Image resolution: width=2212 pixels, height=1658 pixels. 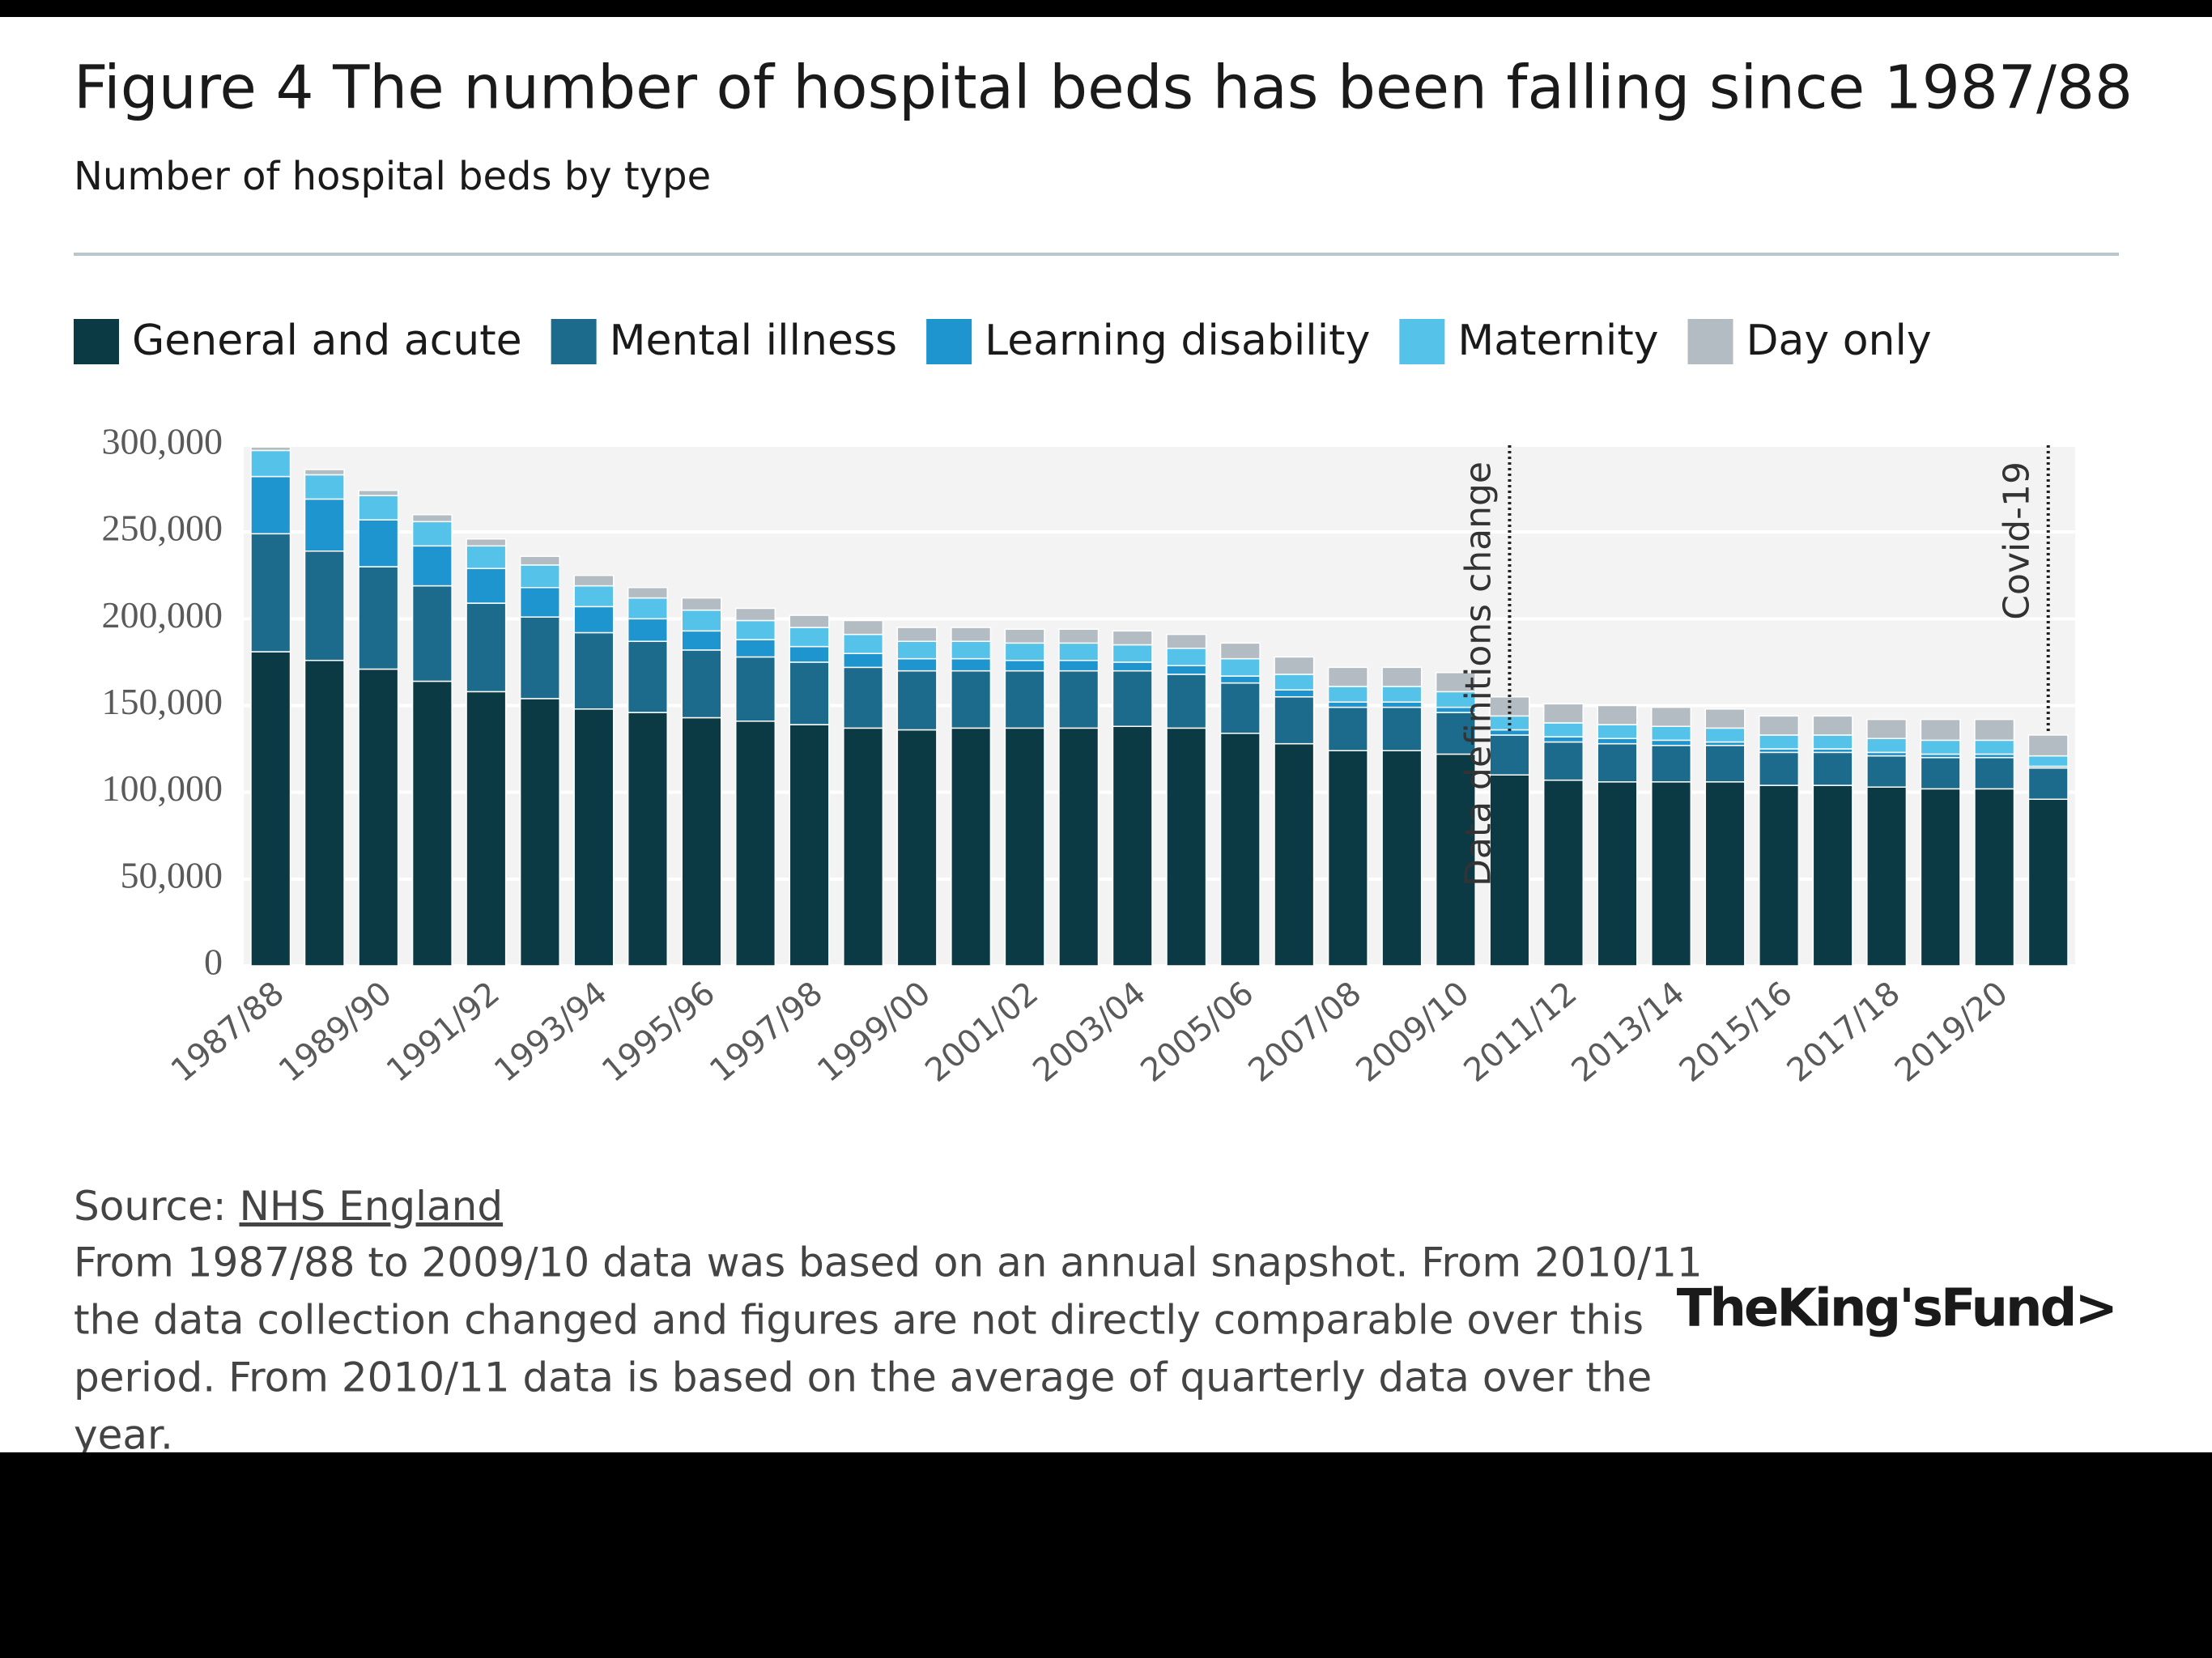 I want to click on source: Source: NHS England, so click(x=289, y=1206).